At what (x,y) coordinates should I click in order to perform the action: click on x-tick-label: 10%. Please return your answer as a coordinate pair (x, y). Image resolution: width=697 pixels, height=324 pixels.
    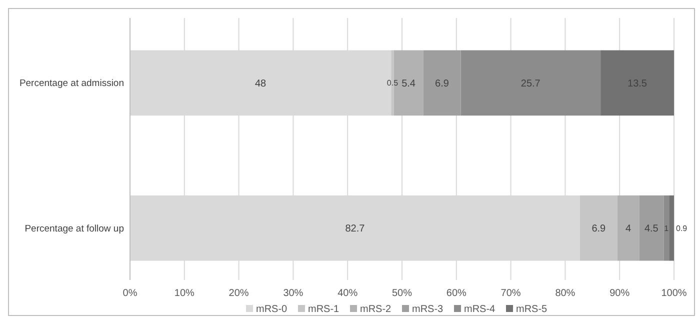
    Looking at the image, I should click on (184, 293).